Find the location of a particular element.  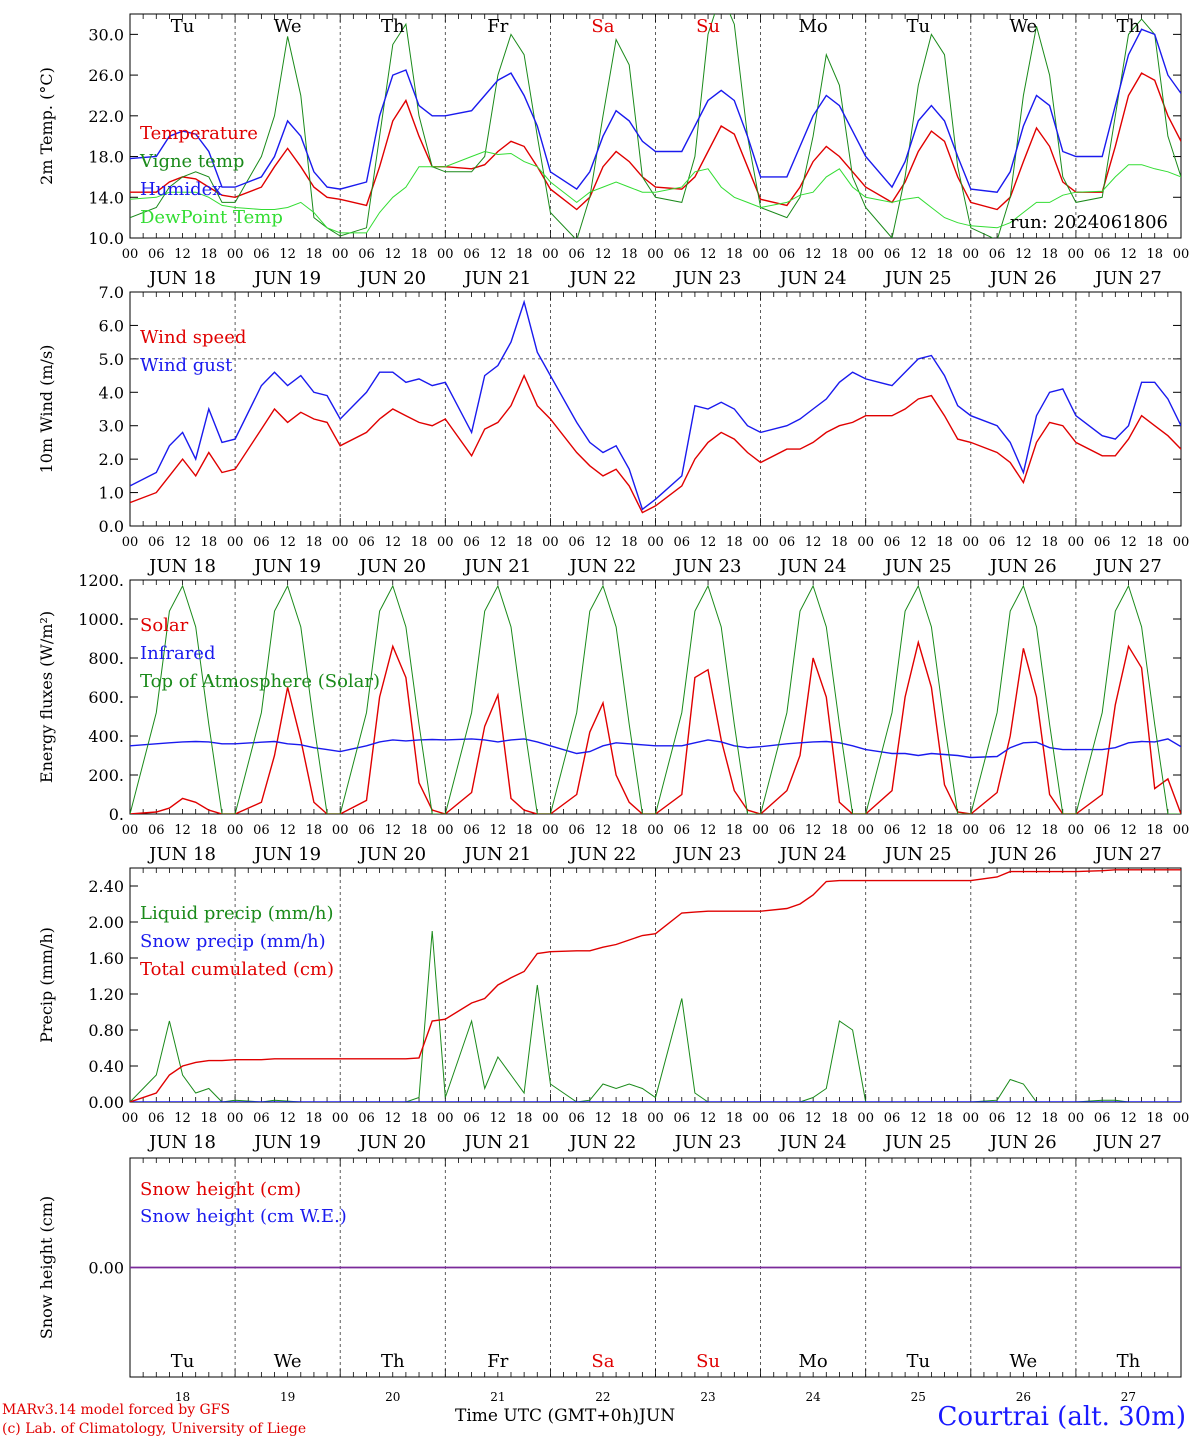

legend-entry: Temperature is located at coordinates (199, 133).